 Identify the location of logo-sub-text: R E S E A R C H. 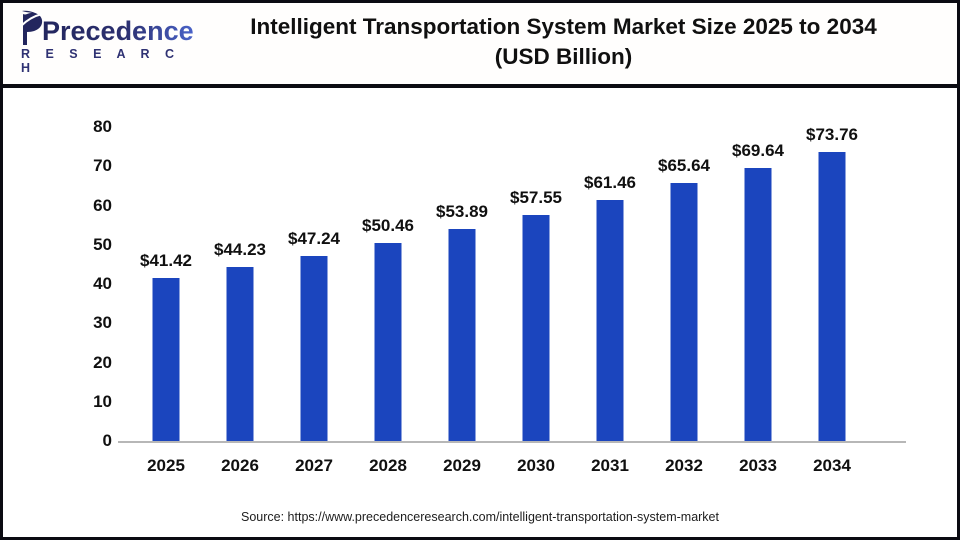
(101, 60).